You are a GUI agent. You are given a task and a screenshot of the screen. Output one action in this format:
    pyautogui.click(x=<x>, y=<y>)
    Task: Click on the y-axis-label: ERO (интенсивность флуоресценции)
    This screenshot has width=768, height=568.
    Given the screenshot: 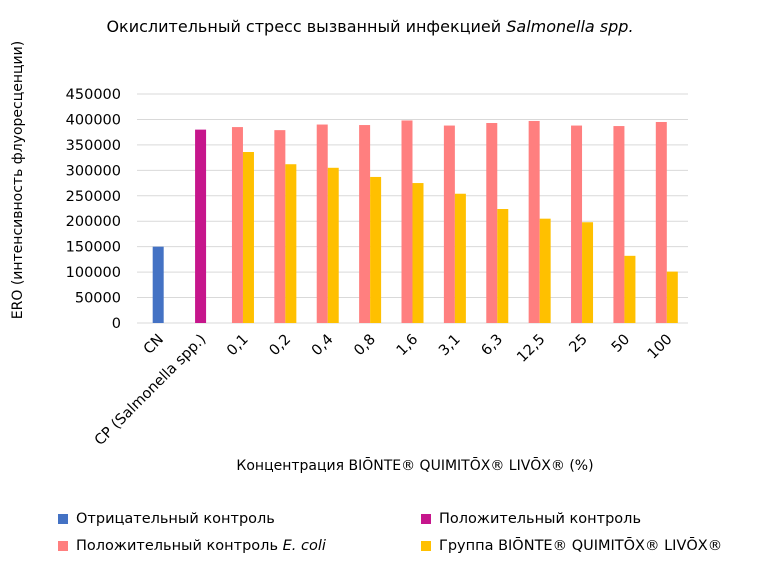 What is the action you would take?
    pyautogui.click(x=18, y=180)
    